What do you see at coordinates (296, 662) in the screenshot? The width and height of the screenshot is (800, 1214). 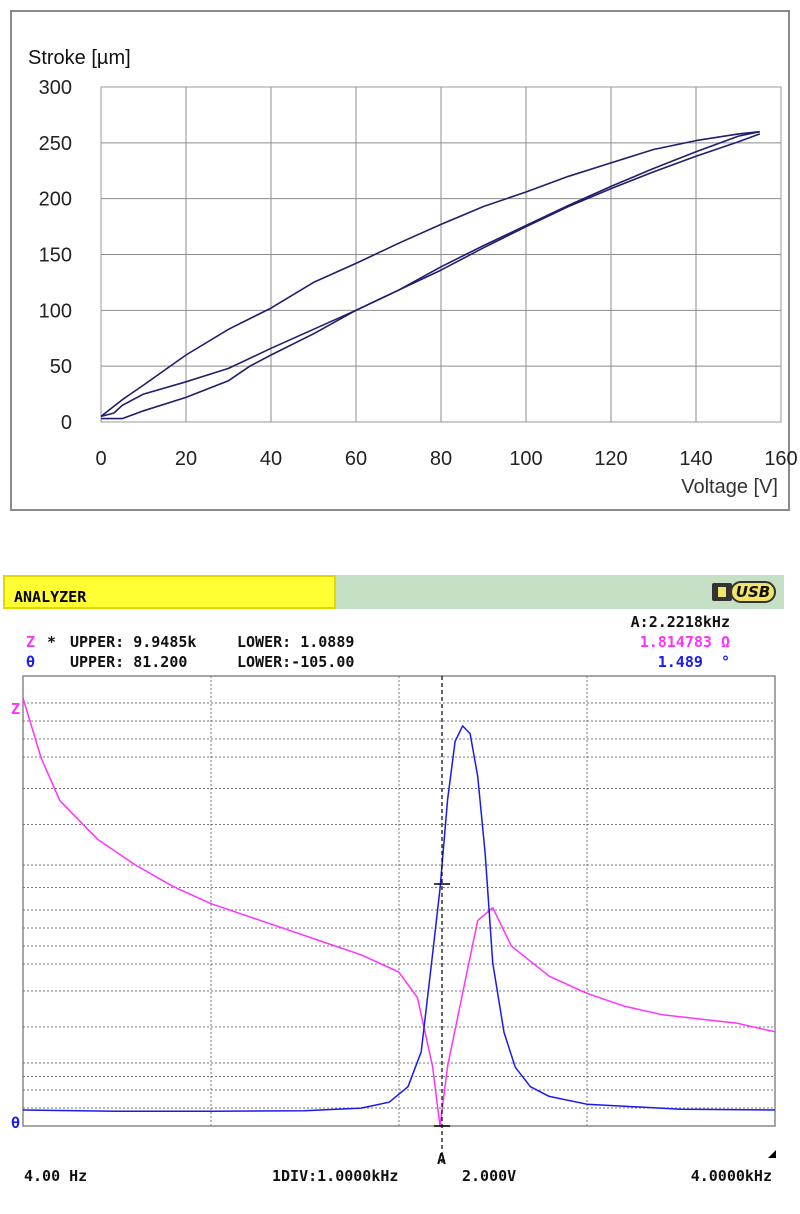 I see `theta-lower: LOWER:-105.00` at bounding box center [296, 662].